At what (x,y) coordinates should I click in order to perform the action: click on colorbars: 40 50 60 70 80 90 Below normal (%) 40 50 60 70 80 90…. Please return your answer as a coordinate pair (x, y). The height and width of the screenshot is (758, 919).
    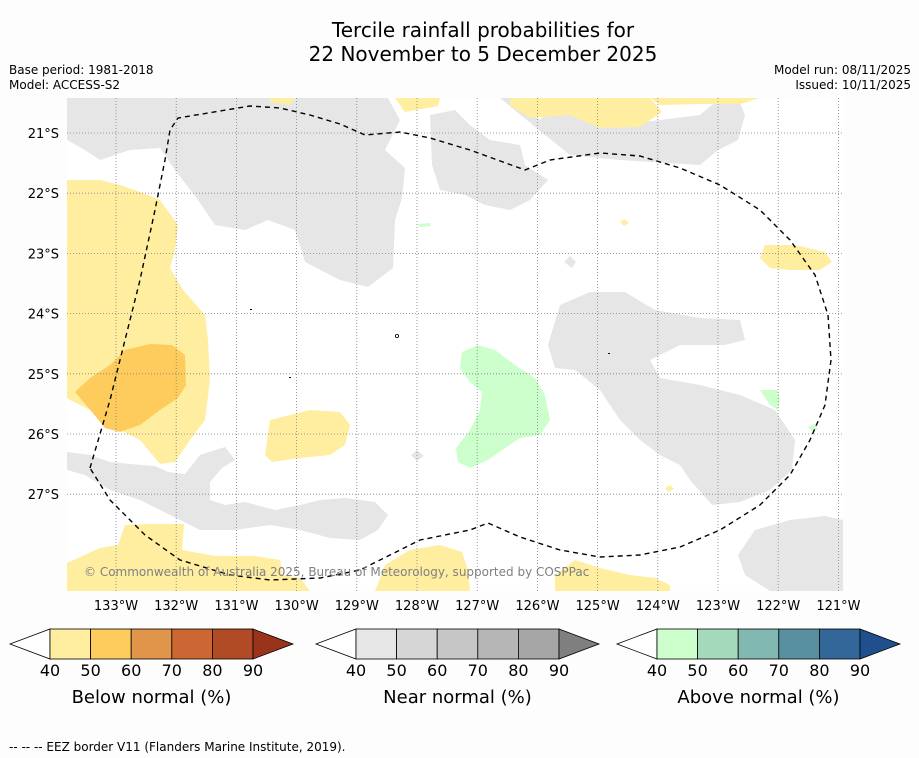
    Looking at the image, I should click on (455, 668).